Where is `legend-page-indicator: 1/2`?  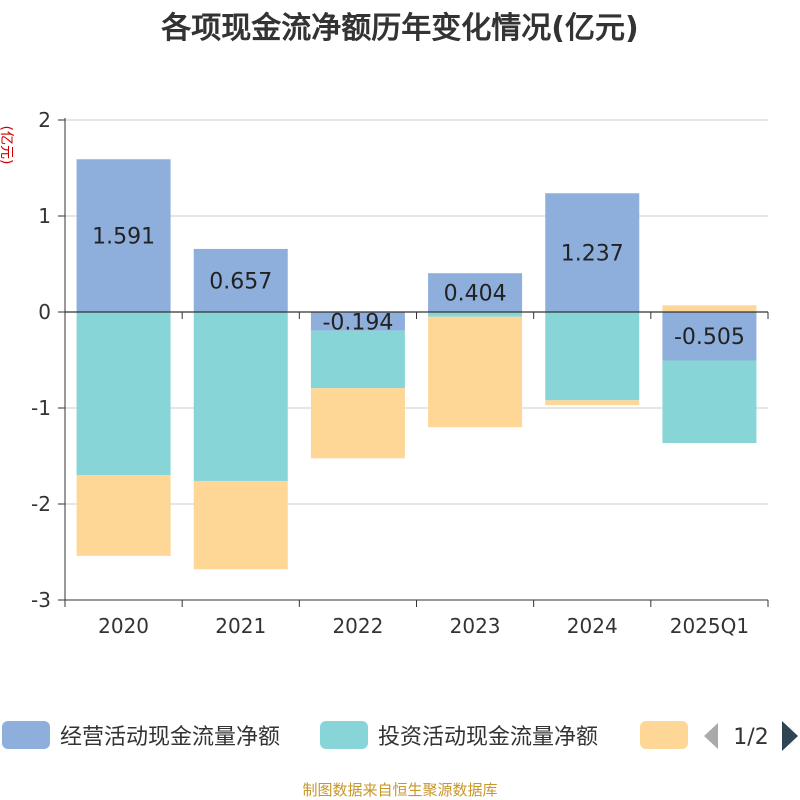 legend-page-indicator: 1/2 is located at coordinates (750, 737).